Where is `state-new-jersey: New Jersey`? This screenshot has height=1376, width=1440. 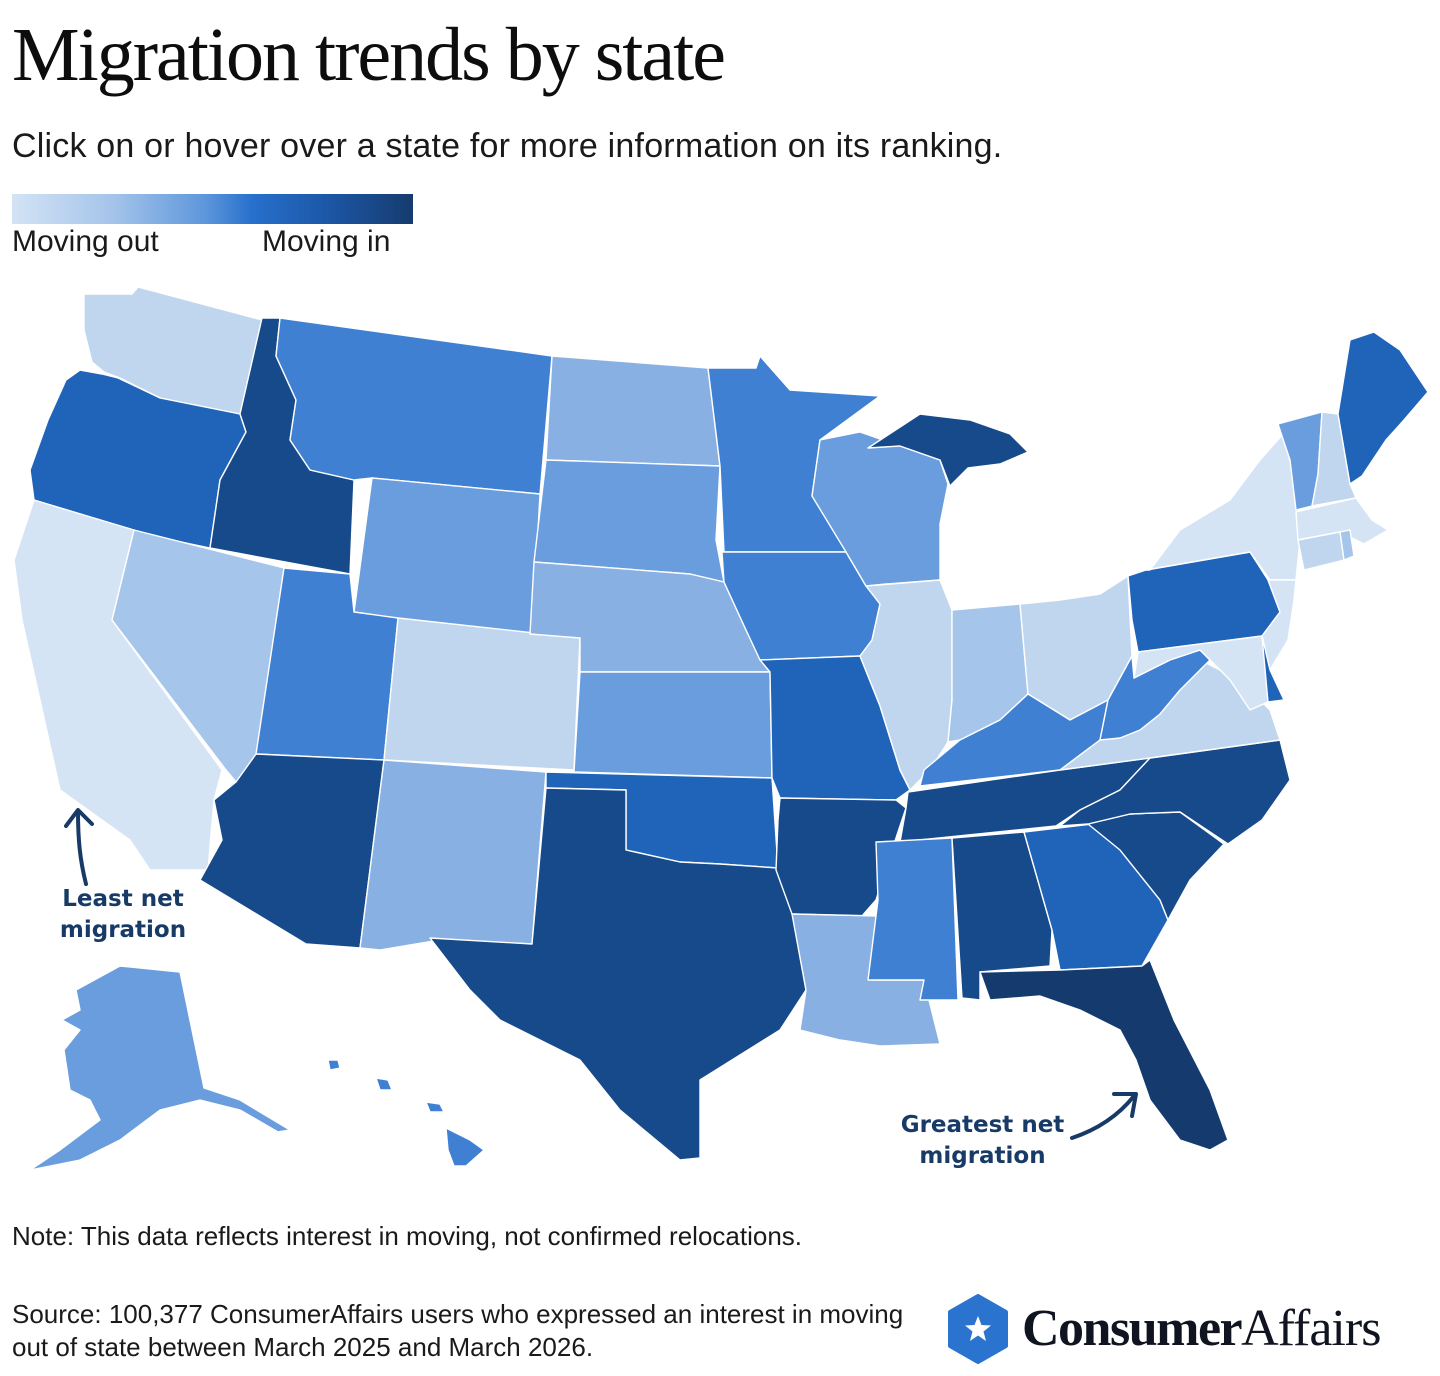
state-new-jersey: New Jersey is located at coordinates (1279, 625).